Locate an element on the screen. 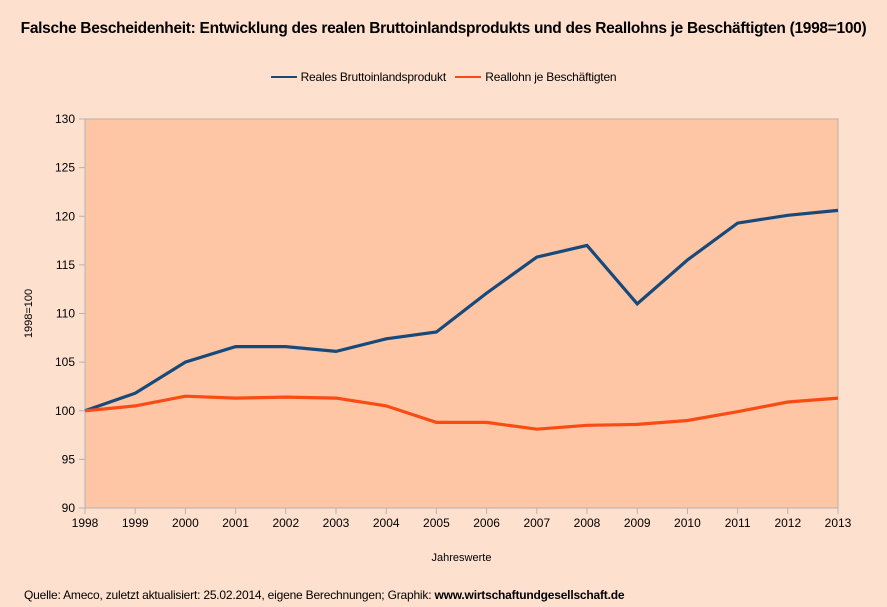 The width and height of the screenshot is (887, 607). x-tick-label: 2011 is located at coordinates (738, 523).